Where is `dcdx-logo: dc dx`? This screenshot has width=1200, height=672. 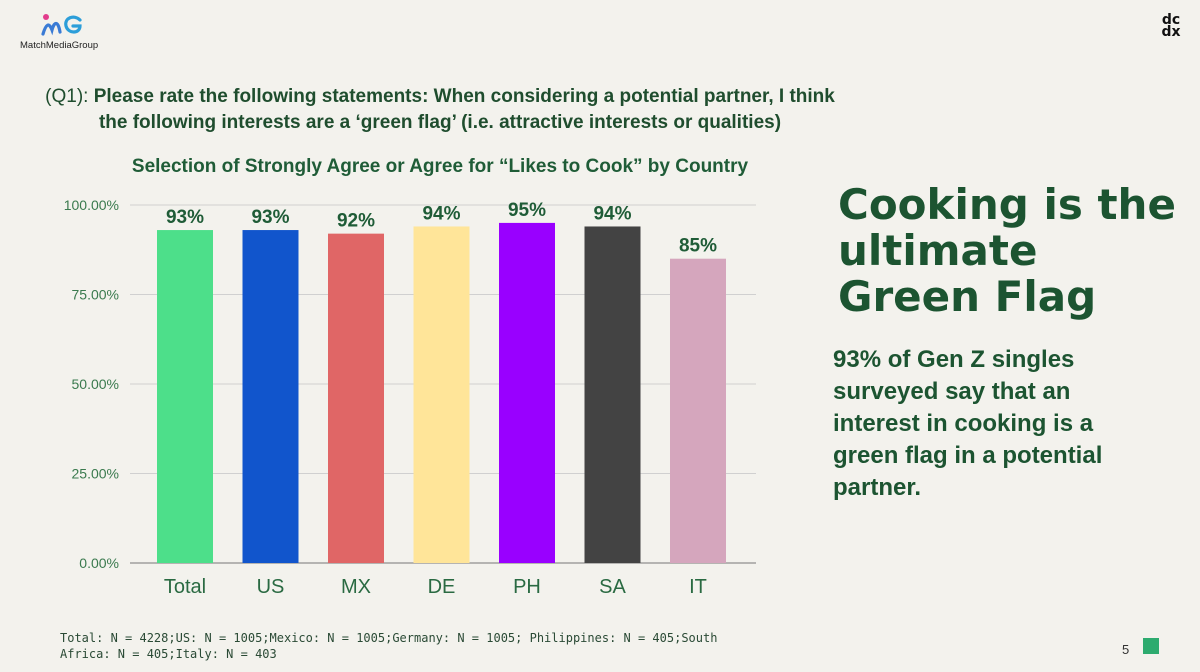
dcdx-logo: dc dx is located at coordinates (1171, 26).